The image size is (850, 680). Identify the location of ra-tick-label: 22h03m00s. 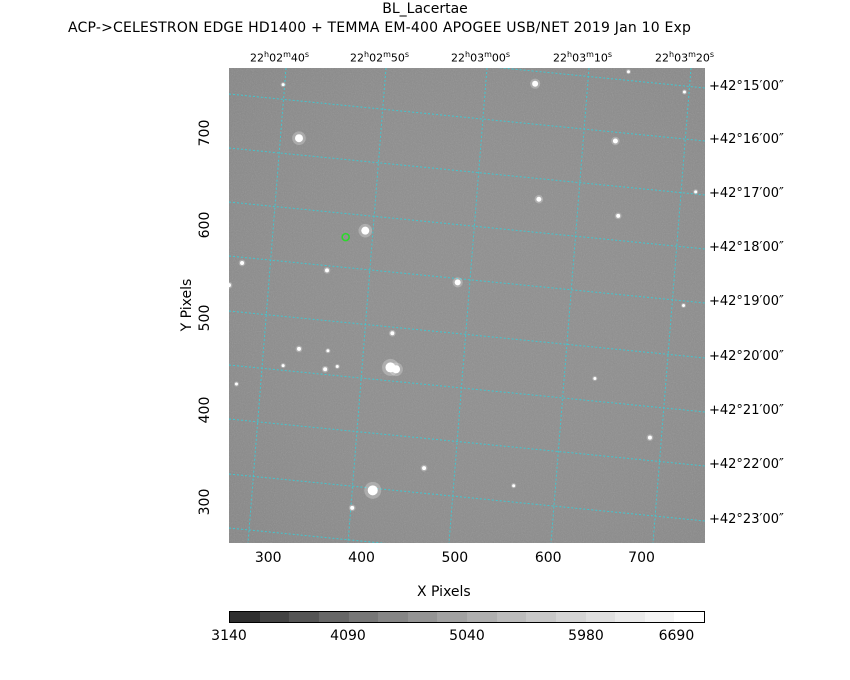
(481, 57).